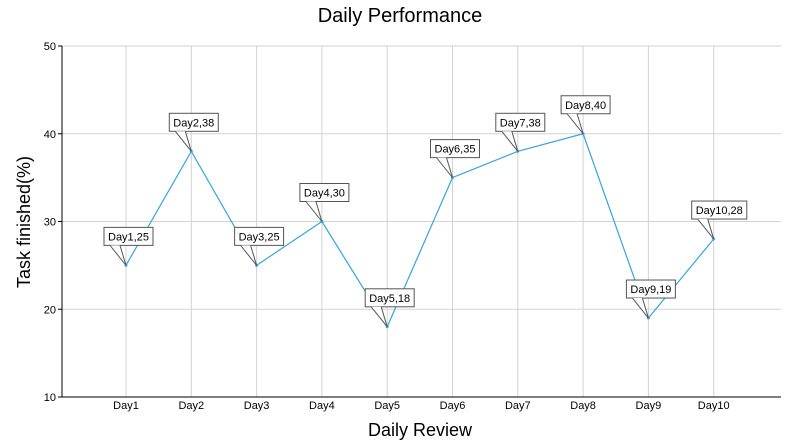  I want to click on data-label-callout: Day8,40, so click(585, 115).